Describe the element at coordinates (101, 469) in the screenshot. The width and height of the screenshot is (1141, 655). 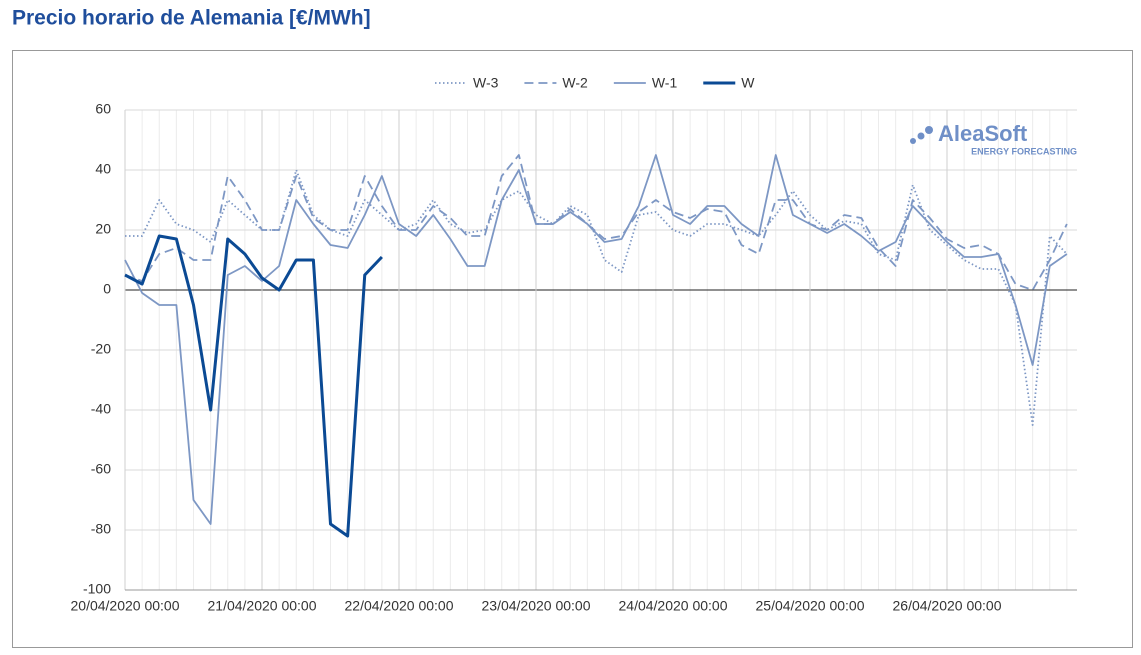
I see `y-tick-label: -60` at that location.